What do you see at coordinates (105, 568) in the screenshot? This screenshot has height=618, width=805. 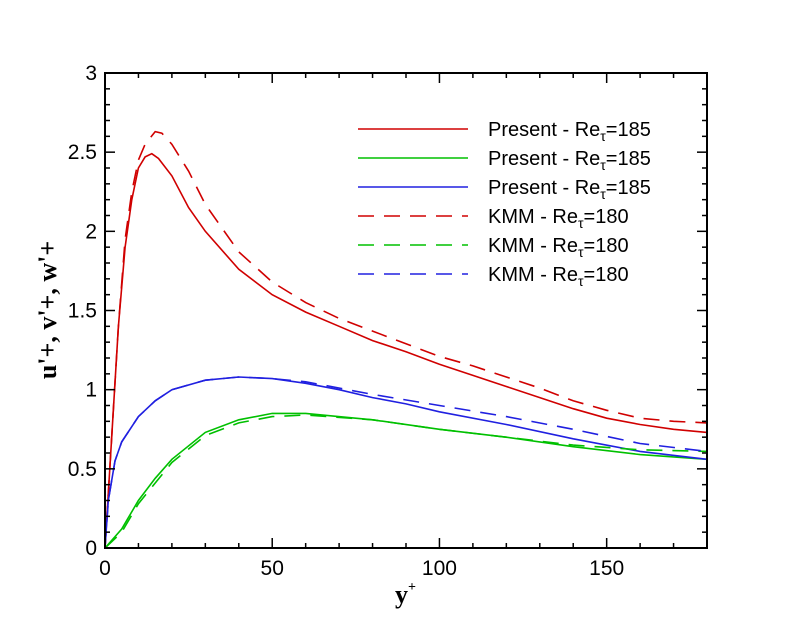 I see `x-tick-label: 0` at bounding box center [105, 568].